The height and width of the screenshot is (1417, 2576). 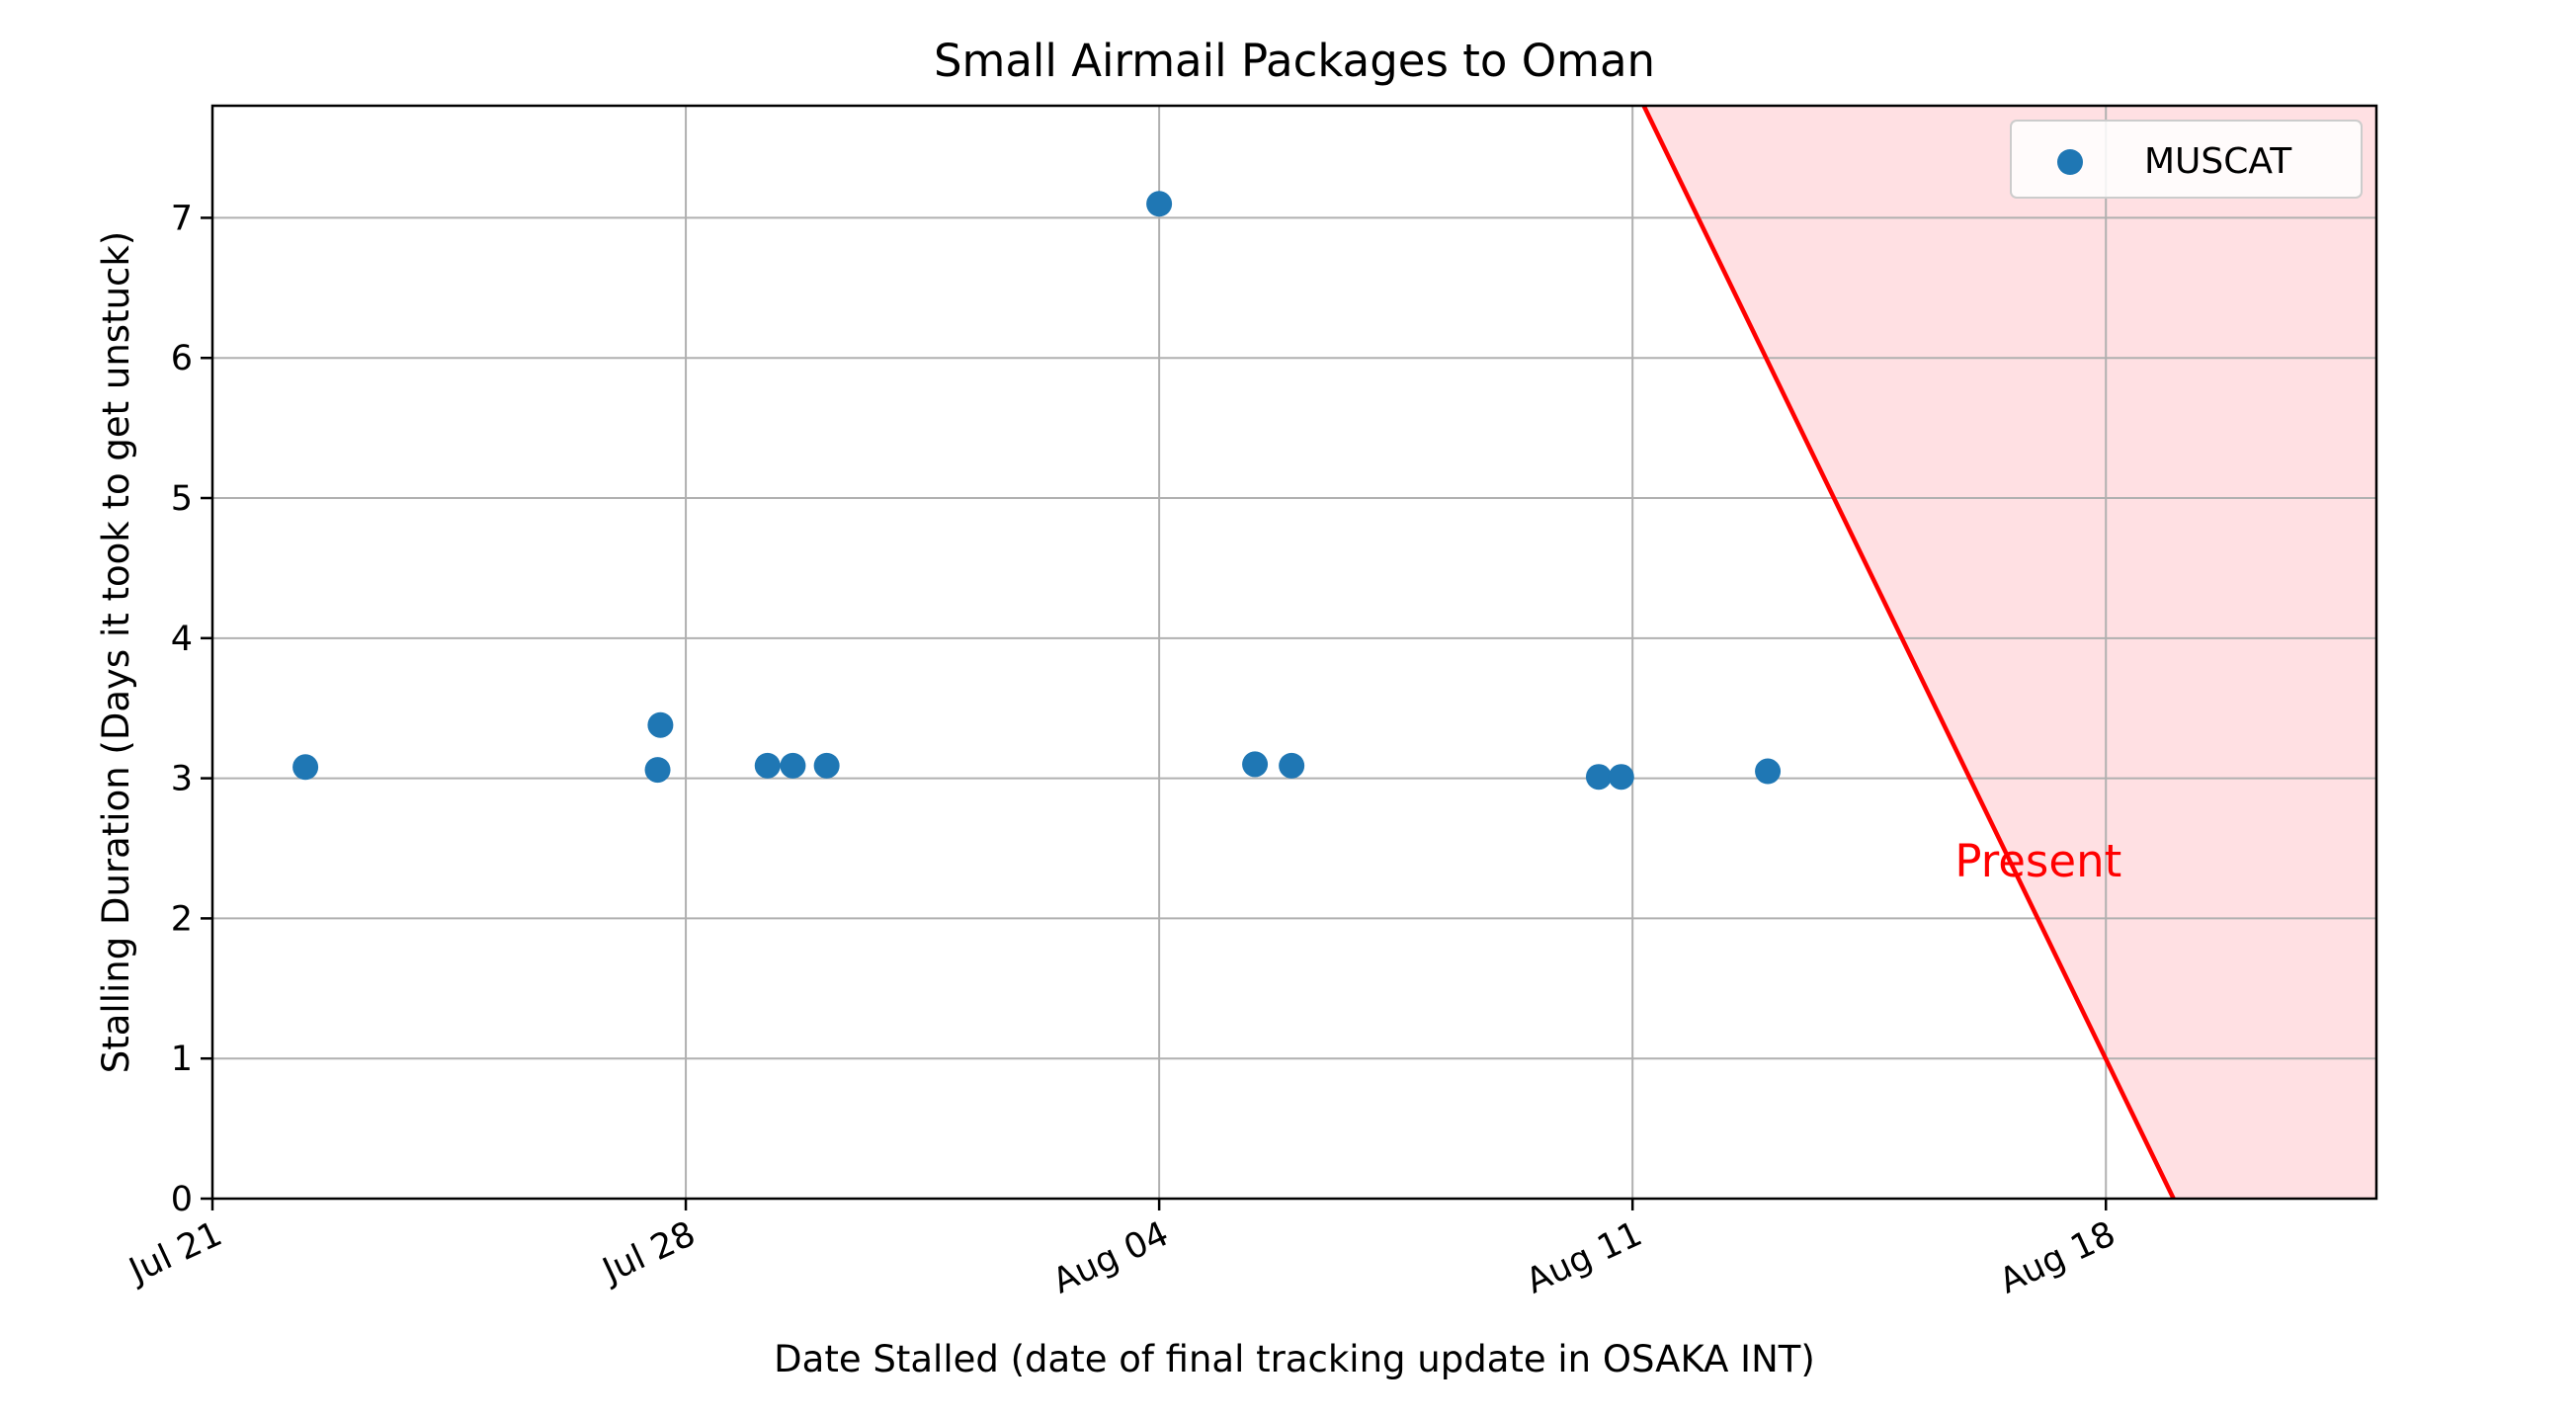 What do you see at coordinates (2070, 162) in the screenshot?
I see `legend-marker` at bounding box center [2070, 162].